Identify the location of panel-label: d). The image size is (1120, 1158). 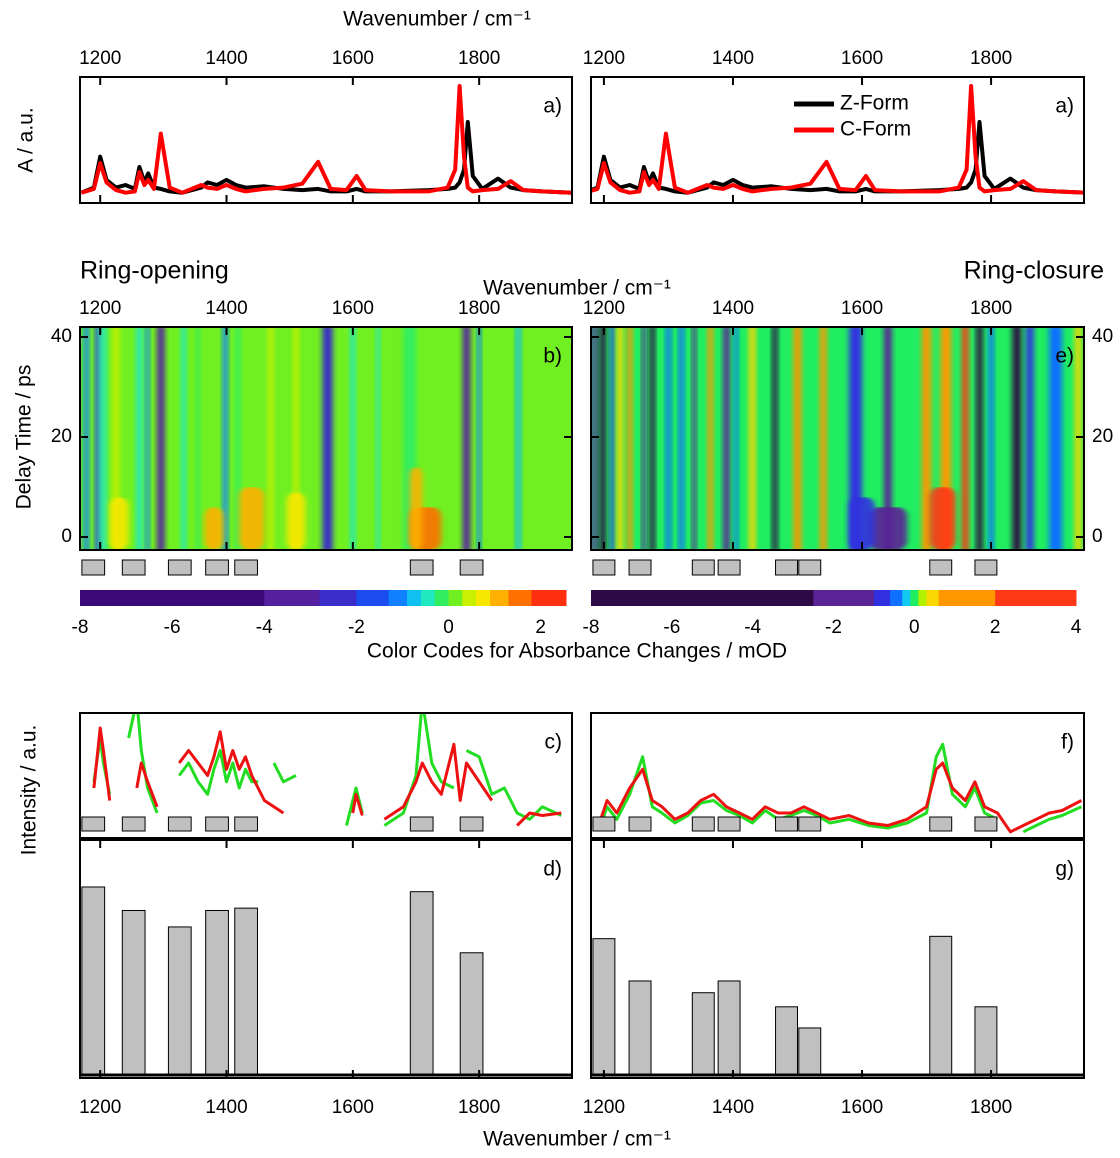
(552, 869).